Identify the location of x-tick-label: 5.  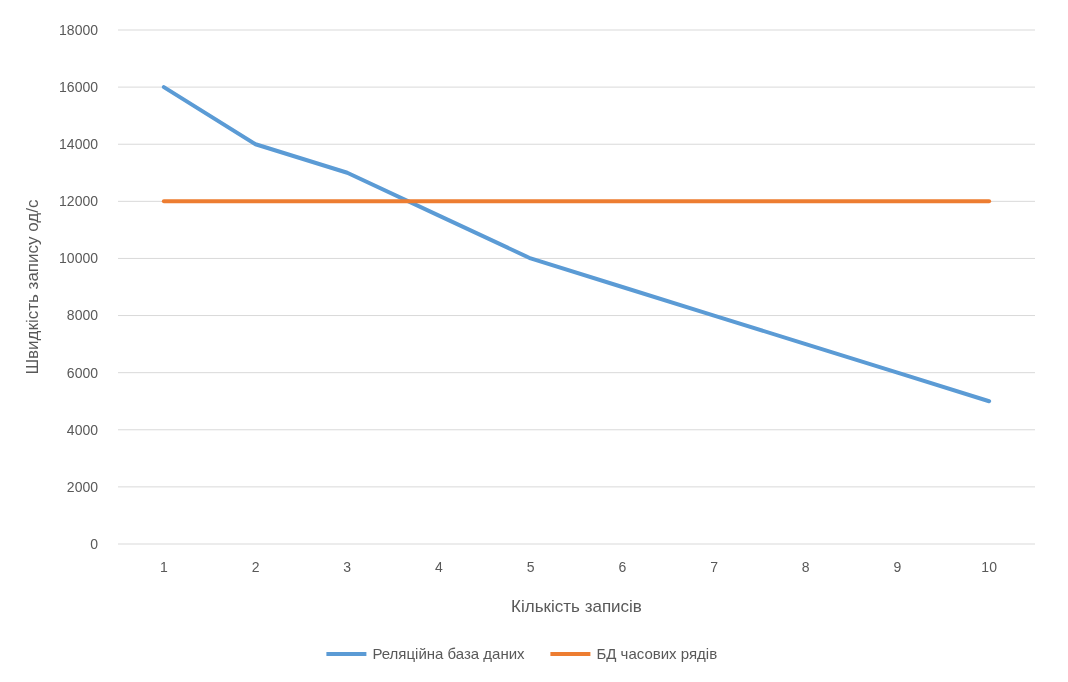
(530, 567).